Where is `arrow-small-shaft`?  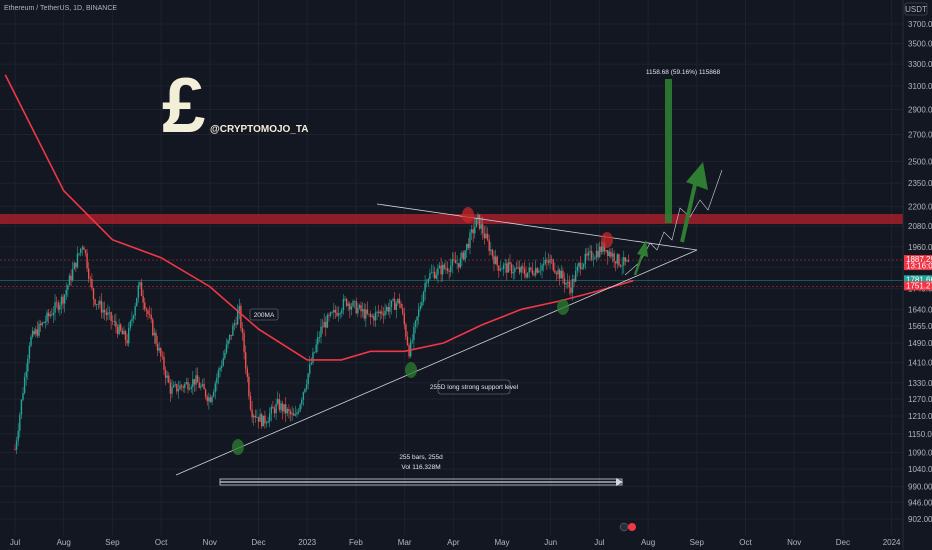 arrow-small-shaft is located at coordinates (639, 263).